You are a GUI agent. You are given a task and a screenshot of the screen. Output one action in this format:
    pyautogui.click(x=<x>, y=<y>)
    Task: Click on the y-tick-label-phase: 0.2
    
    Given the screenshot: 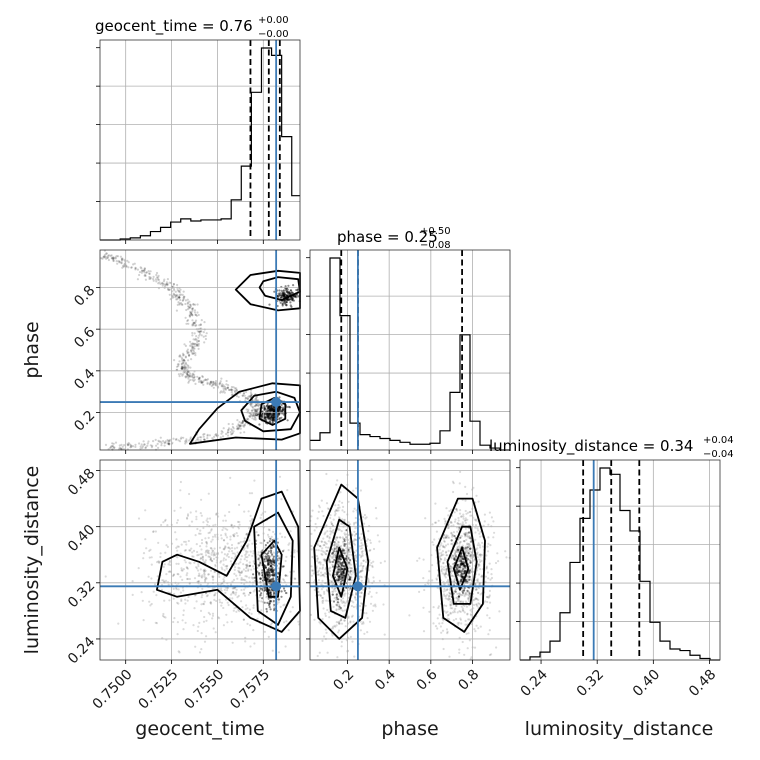 What is the action you would take?
    pyautogui.click(x=84, y=421)
    